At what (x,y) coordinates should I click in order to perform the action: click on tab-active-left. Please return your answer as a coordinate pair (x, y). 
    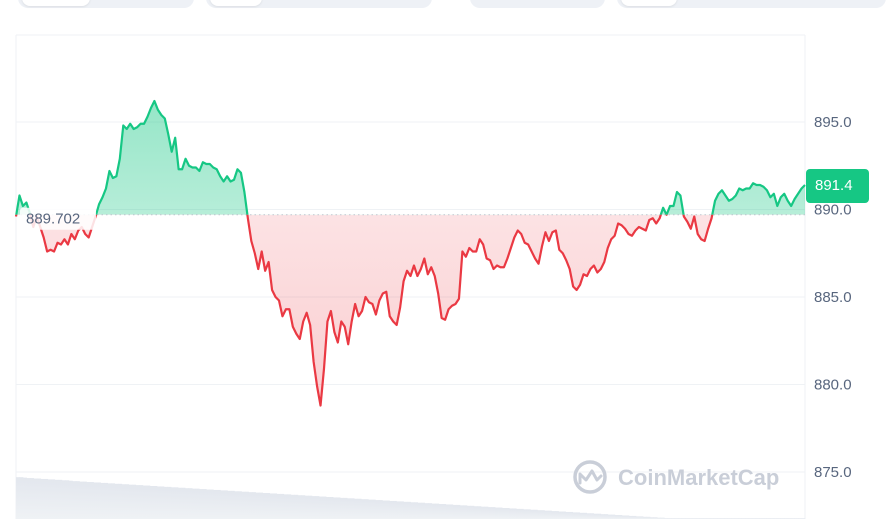
    Looking at the image, I should click on (56, 3).